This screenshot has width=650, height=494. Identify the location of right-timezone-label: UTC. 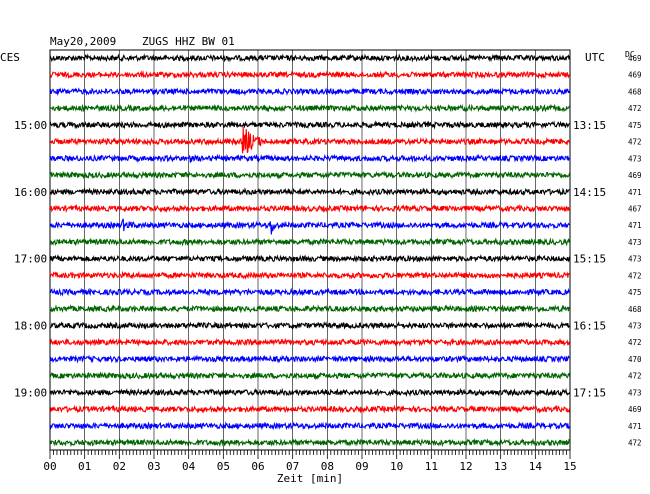
(595, 57).